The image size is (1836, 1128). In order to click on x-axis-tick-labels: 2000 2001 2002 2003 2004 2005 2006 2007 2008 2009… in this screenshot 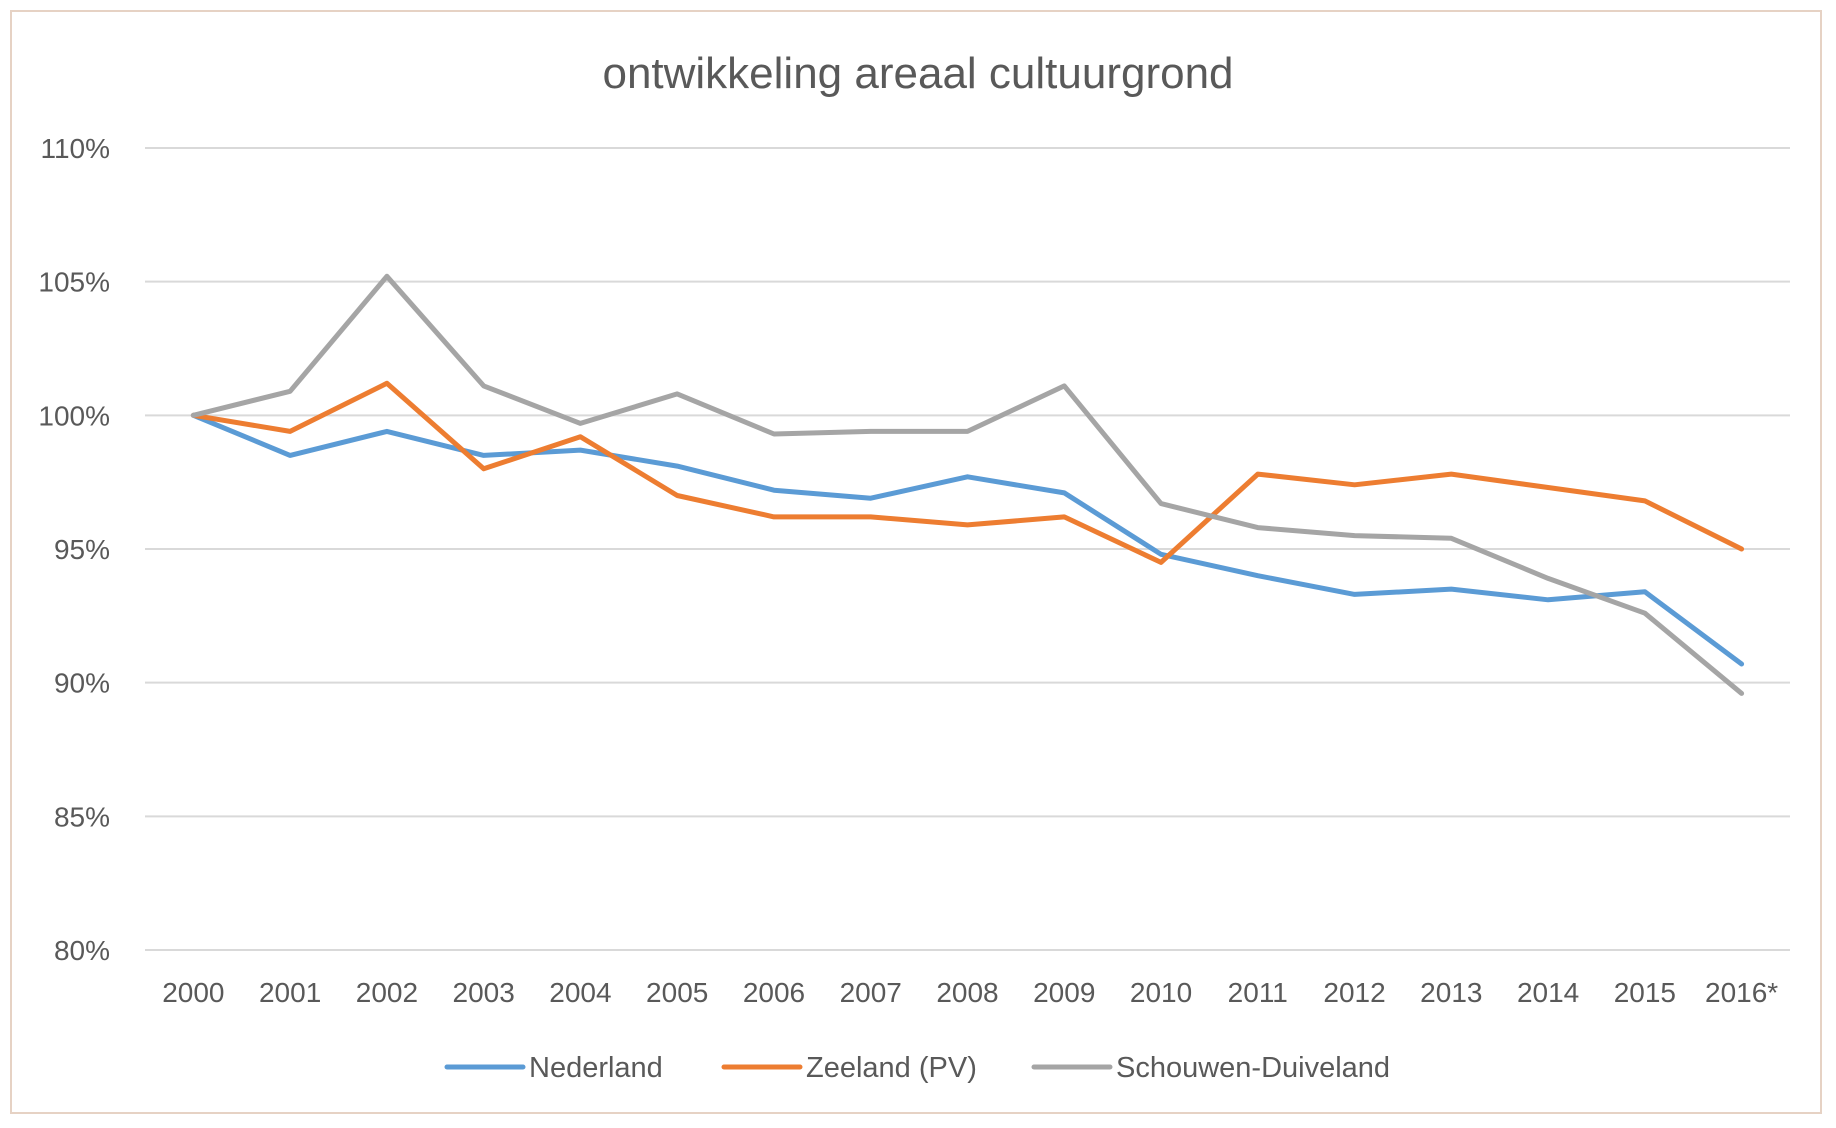, I will do `click(970, 992)`.